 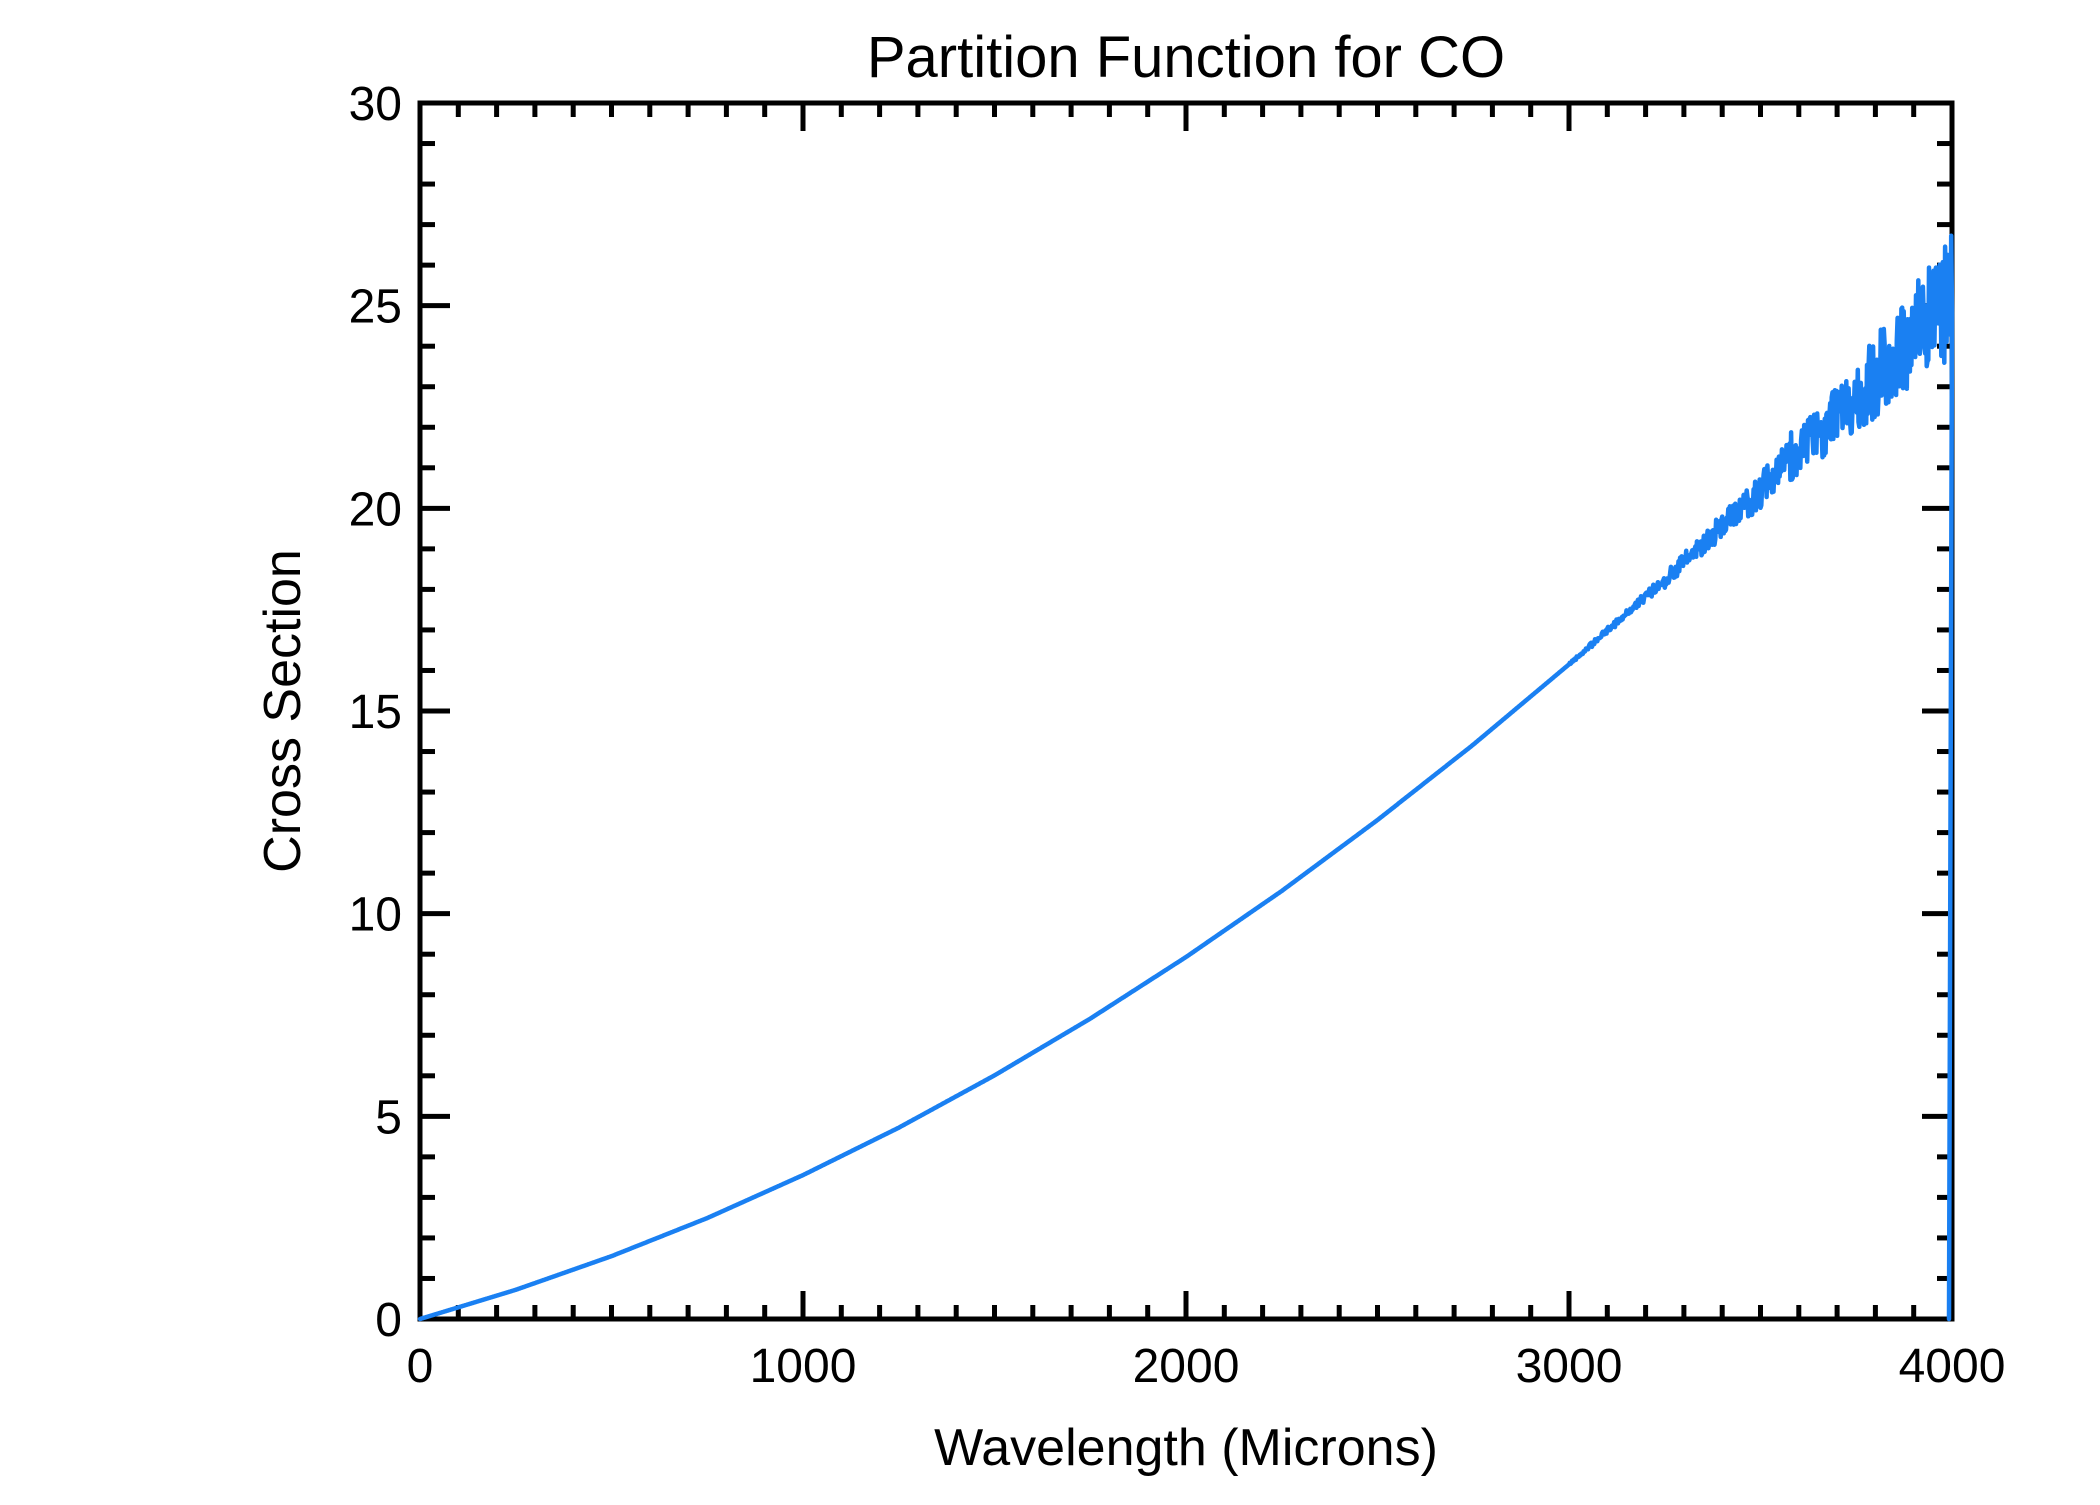 I want to click on y-tick-label: 25, so click(x=375, y=307).